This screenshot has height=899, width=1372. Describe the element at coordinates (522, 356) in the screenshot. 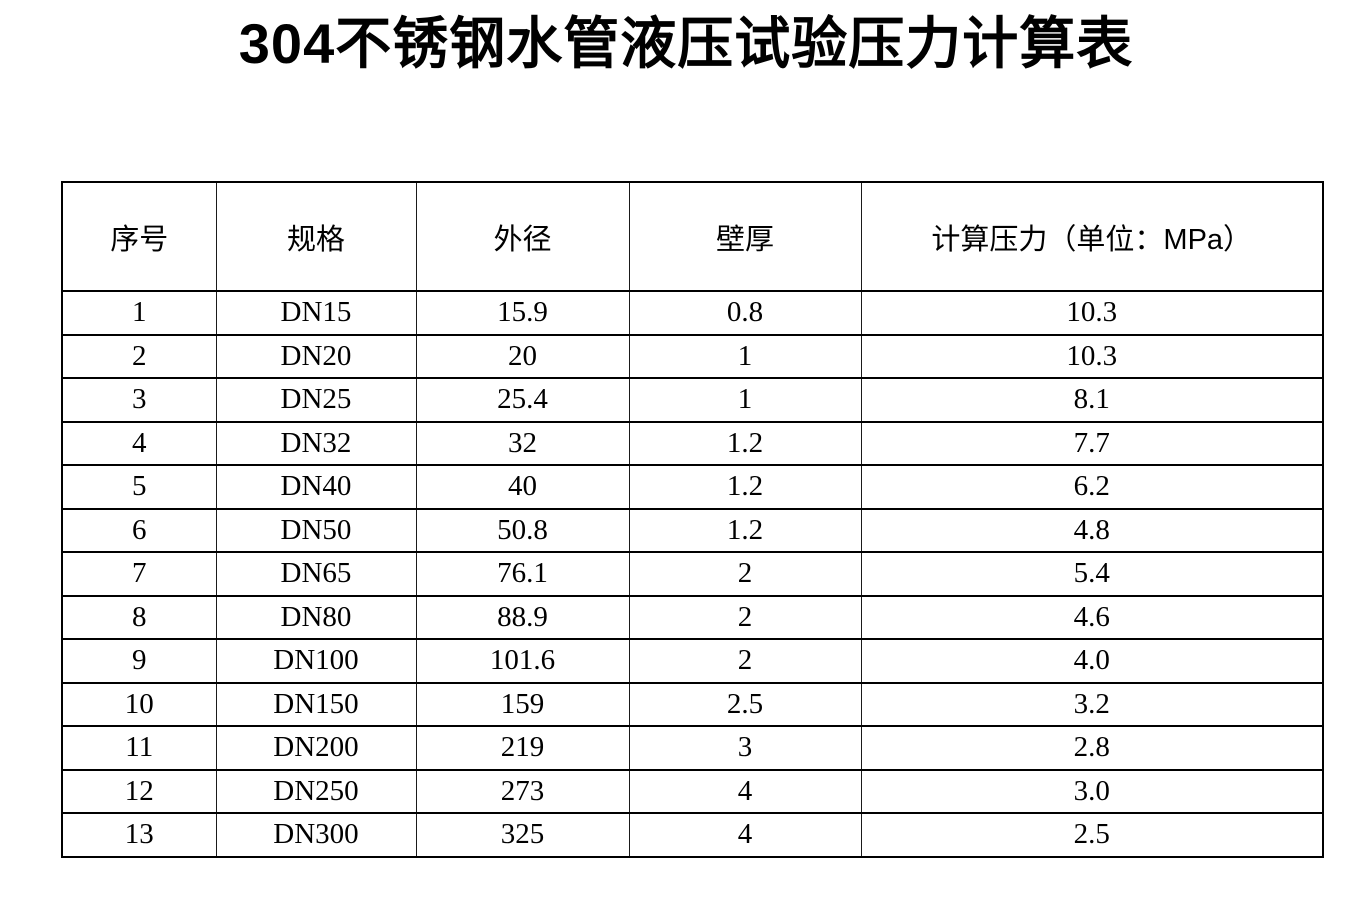

I see `table-cell: 20` at that location.